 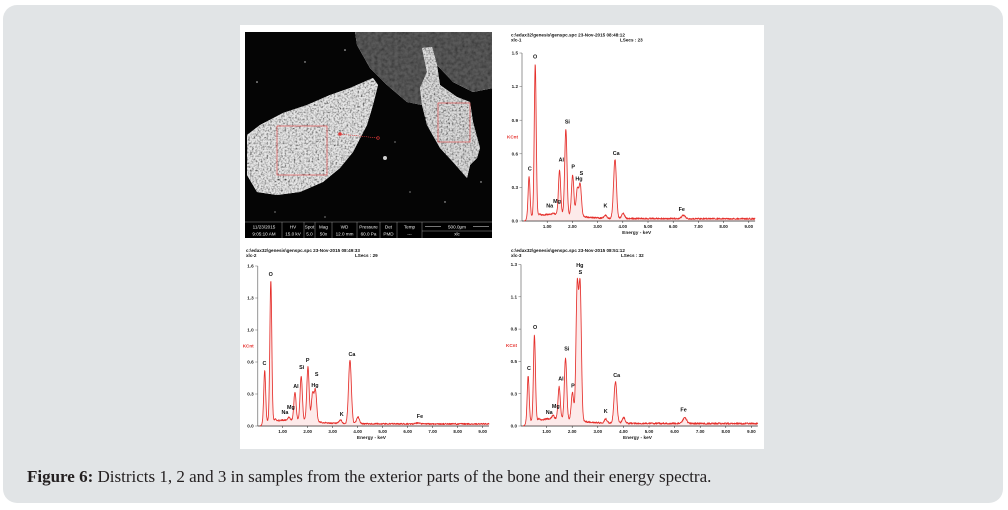 What do you see at coordinates (308, 361) in the screenshot?
I see `peak-label-p: P` at bounding box center [308, 361].